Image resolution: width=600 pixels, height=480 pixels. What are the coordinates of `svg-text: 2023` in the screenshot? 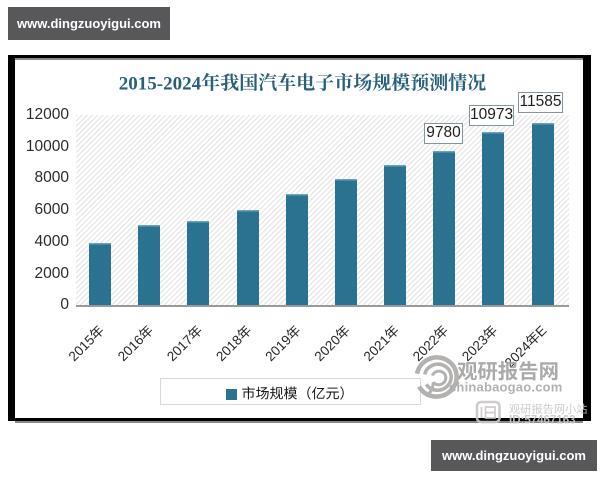 It's located at (475, 348).